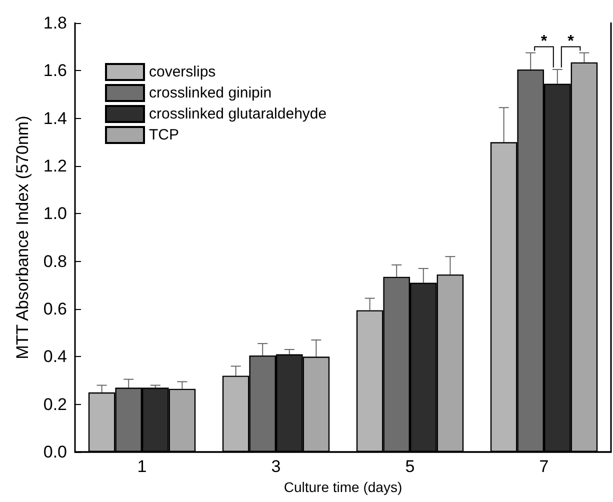 Image resolution: width=613 pixels, height=502 pixels. What do you see at coordinates (276, 466) in the screenshot?
I see `x-tick-label: 3` at bounding box center [276, 466].